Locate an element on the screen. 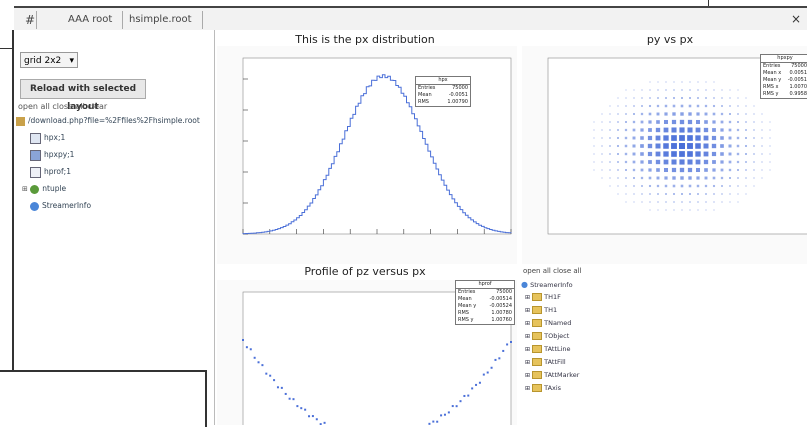  tab-aaa-root: AAA root is located at coordinates (90, 20).